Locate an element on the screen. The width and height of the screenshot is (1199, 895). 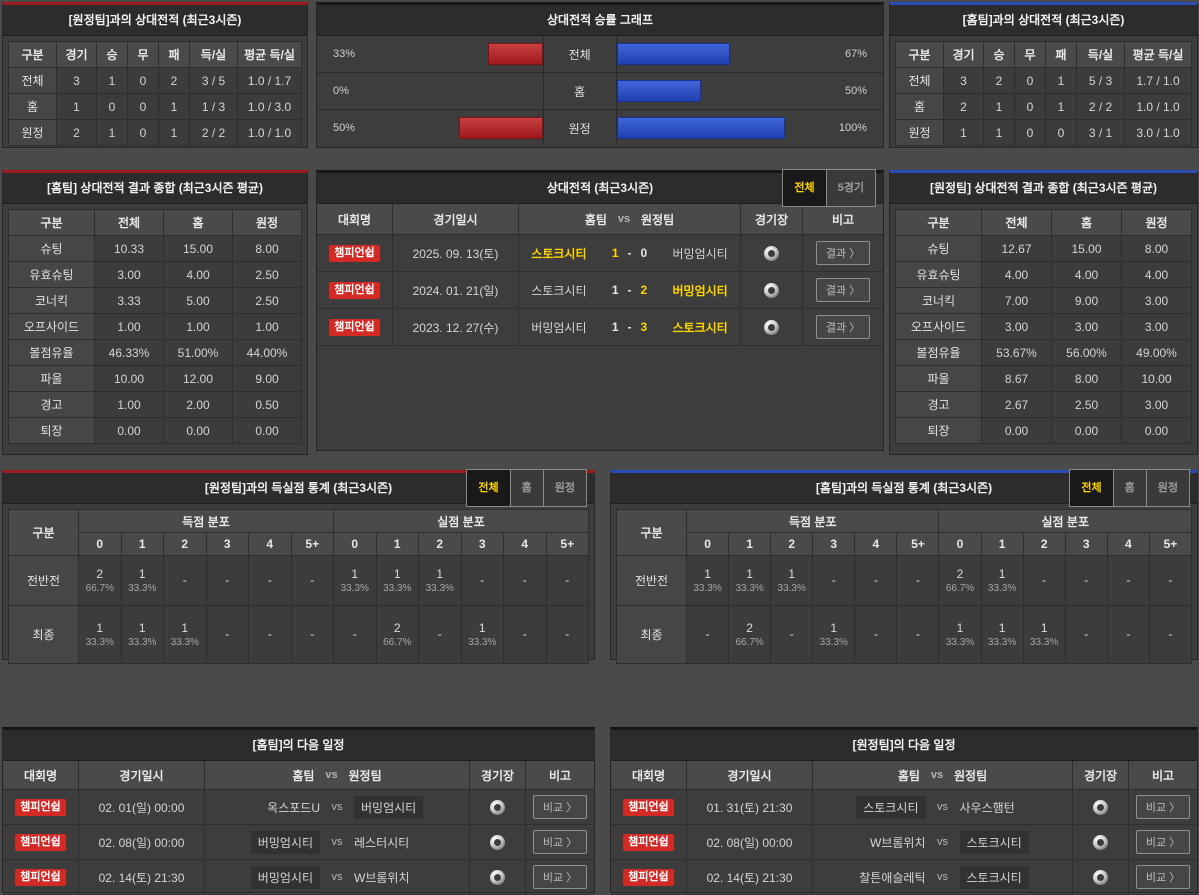
cell: 0.50 is located at coordinates (267, 404).